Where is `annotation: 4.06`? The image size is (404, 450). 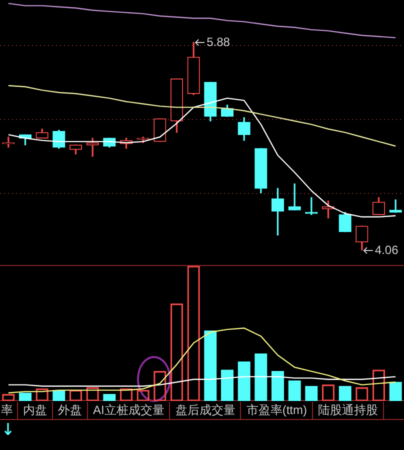
annotation: 4.06 is located at coordinates (386, 249).